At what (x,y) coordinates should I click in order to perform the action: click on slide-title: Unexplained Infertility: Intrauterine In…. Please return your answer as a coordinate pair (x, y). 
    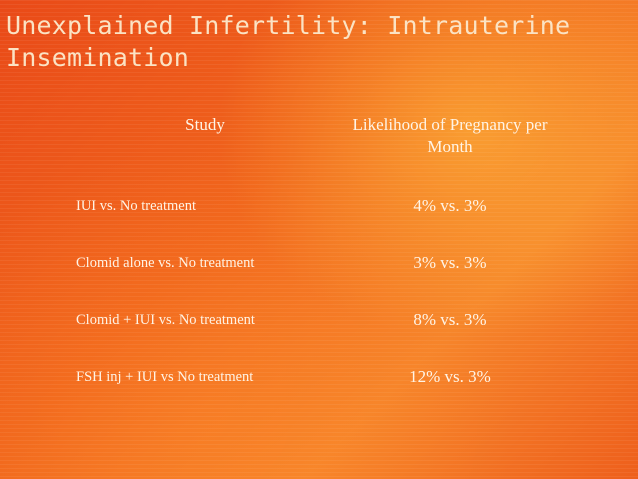
    Looking at the image, I should click on (288, 41).